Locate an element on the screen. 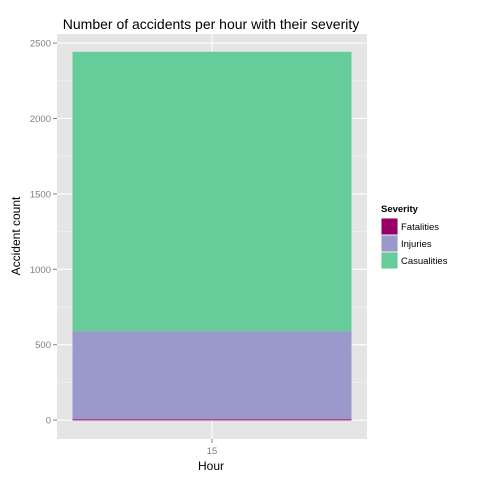 Image resolution: width=480 pixels, height=480 pixels. legend-items: Fatalities Injuries Casualities is located at coordinates (414, 243).